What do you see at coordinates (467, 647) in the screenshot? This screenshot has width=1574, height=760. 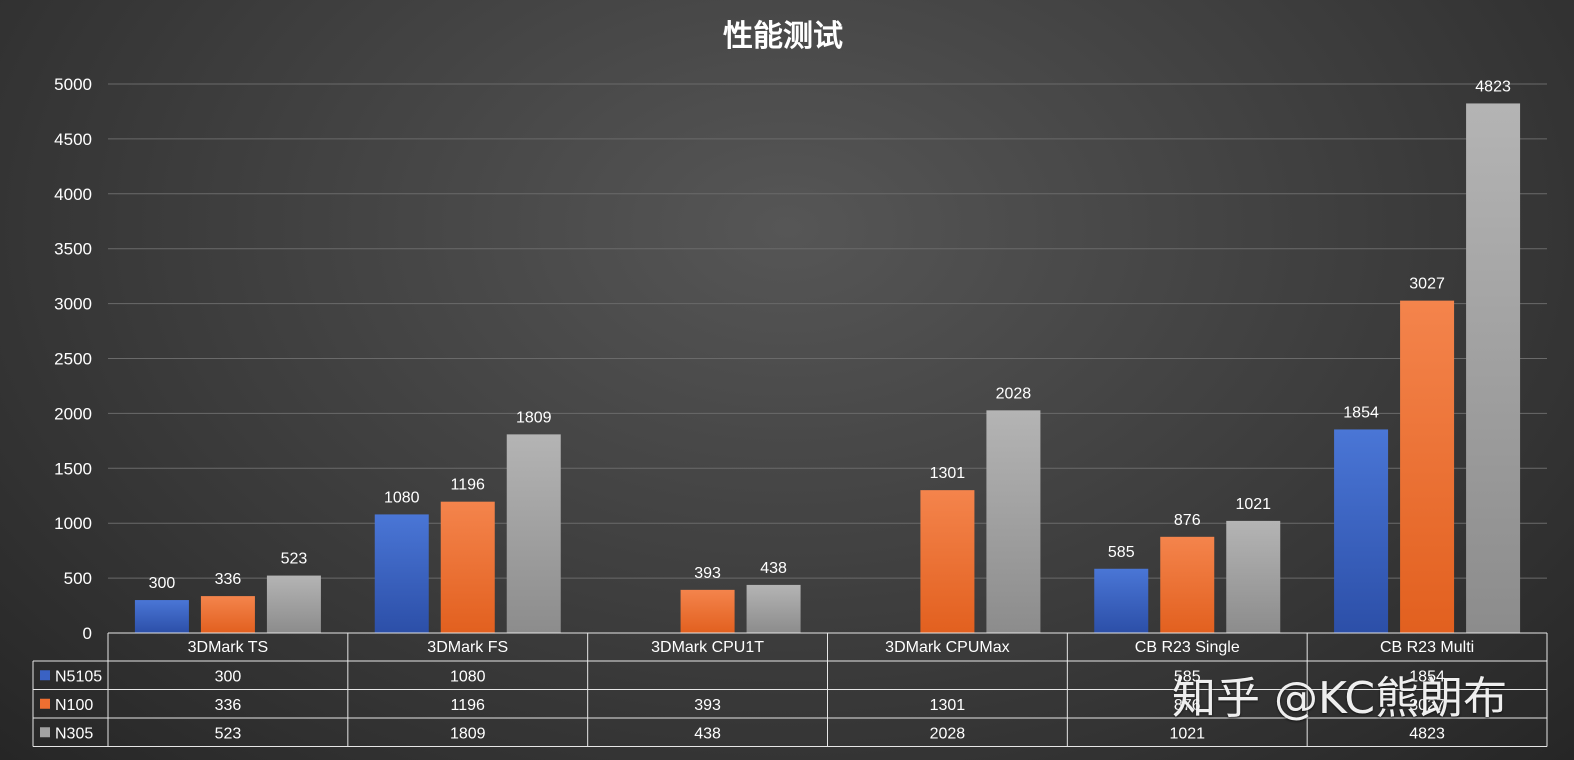 I see `x-tick-label: 3DMark FS` at bounding box center [467, 647].